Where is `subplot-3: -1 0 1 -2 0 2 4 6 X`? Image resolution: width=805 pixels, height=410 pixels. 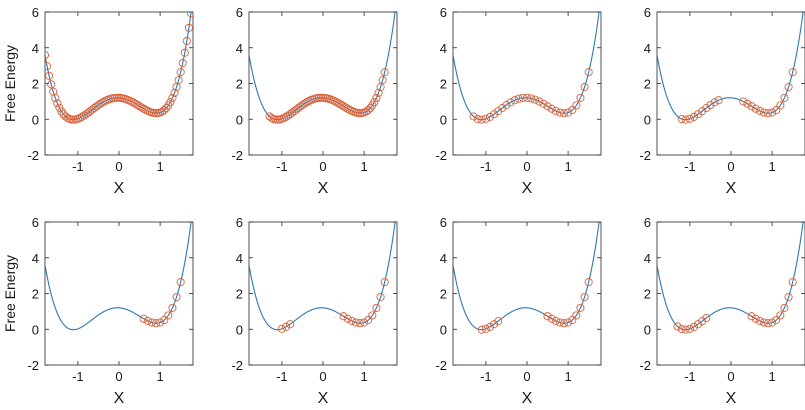 subplot-3: -1 0 1 -2 0 2 4 6 X is located at coordinates (518, 101).